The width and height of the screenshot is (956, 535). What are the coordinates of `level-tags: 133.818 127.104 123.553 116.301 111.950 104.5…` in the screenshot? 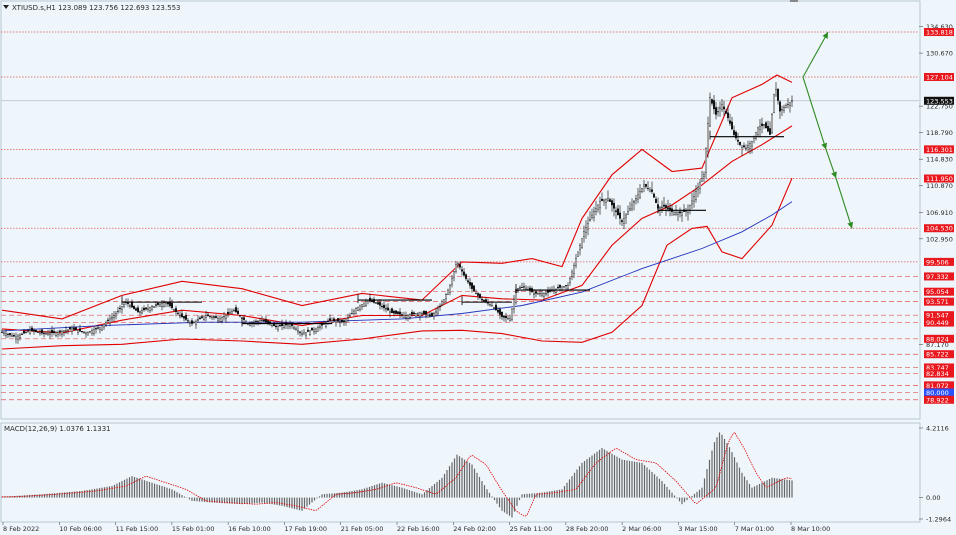 It's located at (939, 216).